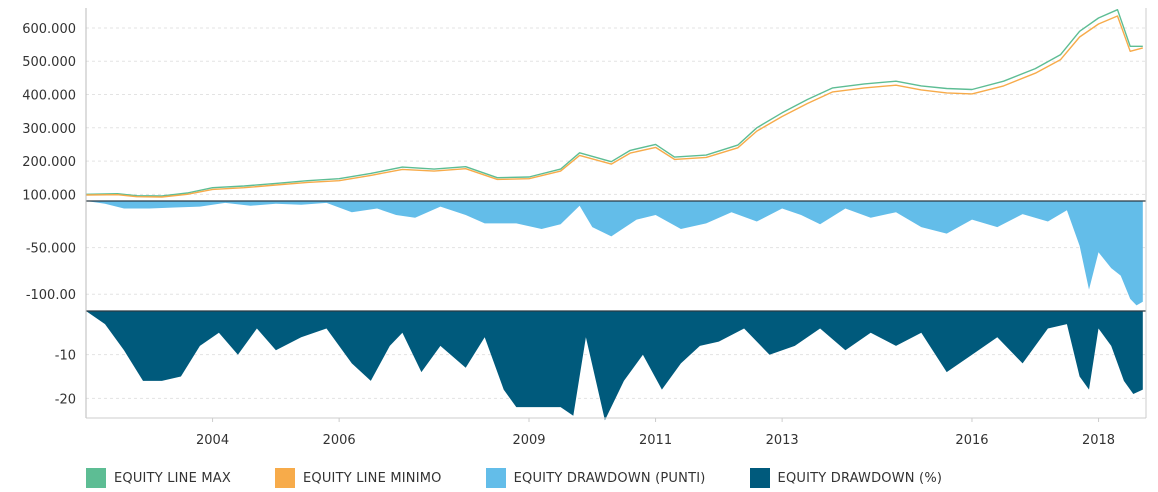  What do you see at coordinates (971, 440) in the screenshot?
I see `x-tick-label: 2016` at bounding box center [971, 440].